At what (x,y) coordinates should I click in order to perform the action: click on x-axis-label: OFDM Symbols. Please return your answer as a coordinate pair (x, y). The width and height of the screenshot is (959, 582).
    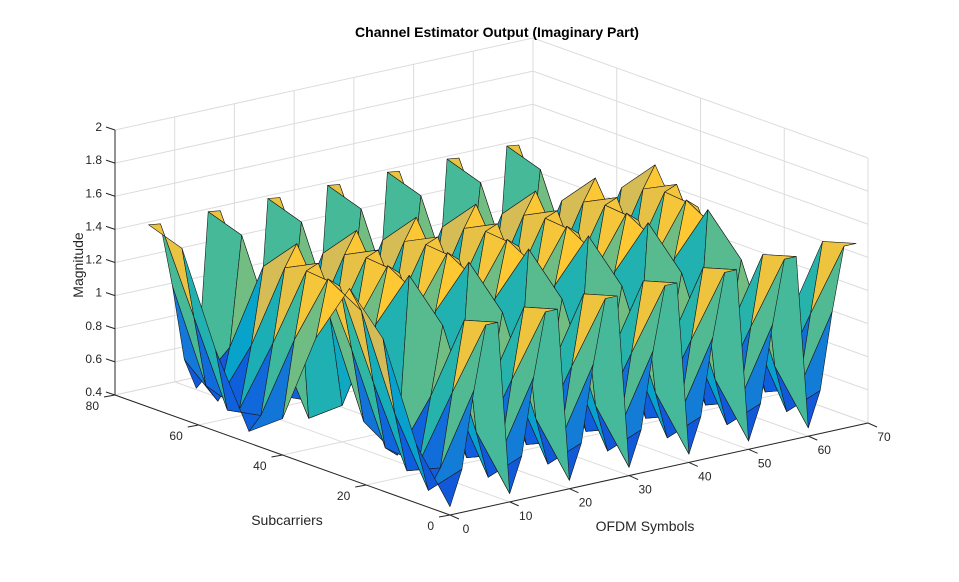
    Looking at the image, I should click on (645, 526).